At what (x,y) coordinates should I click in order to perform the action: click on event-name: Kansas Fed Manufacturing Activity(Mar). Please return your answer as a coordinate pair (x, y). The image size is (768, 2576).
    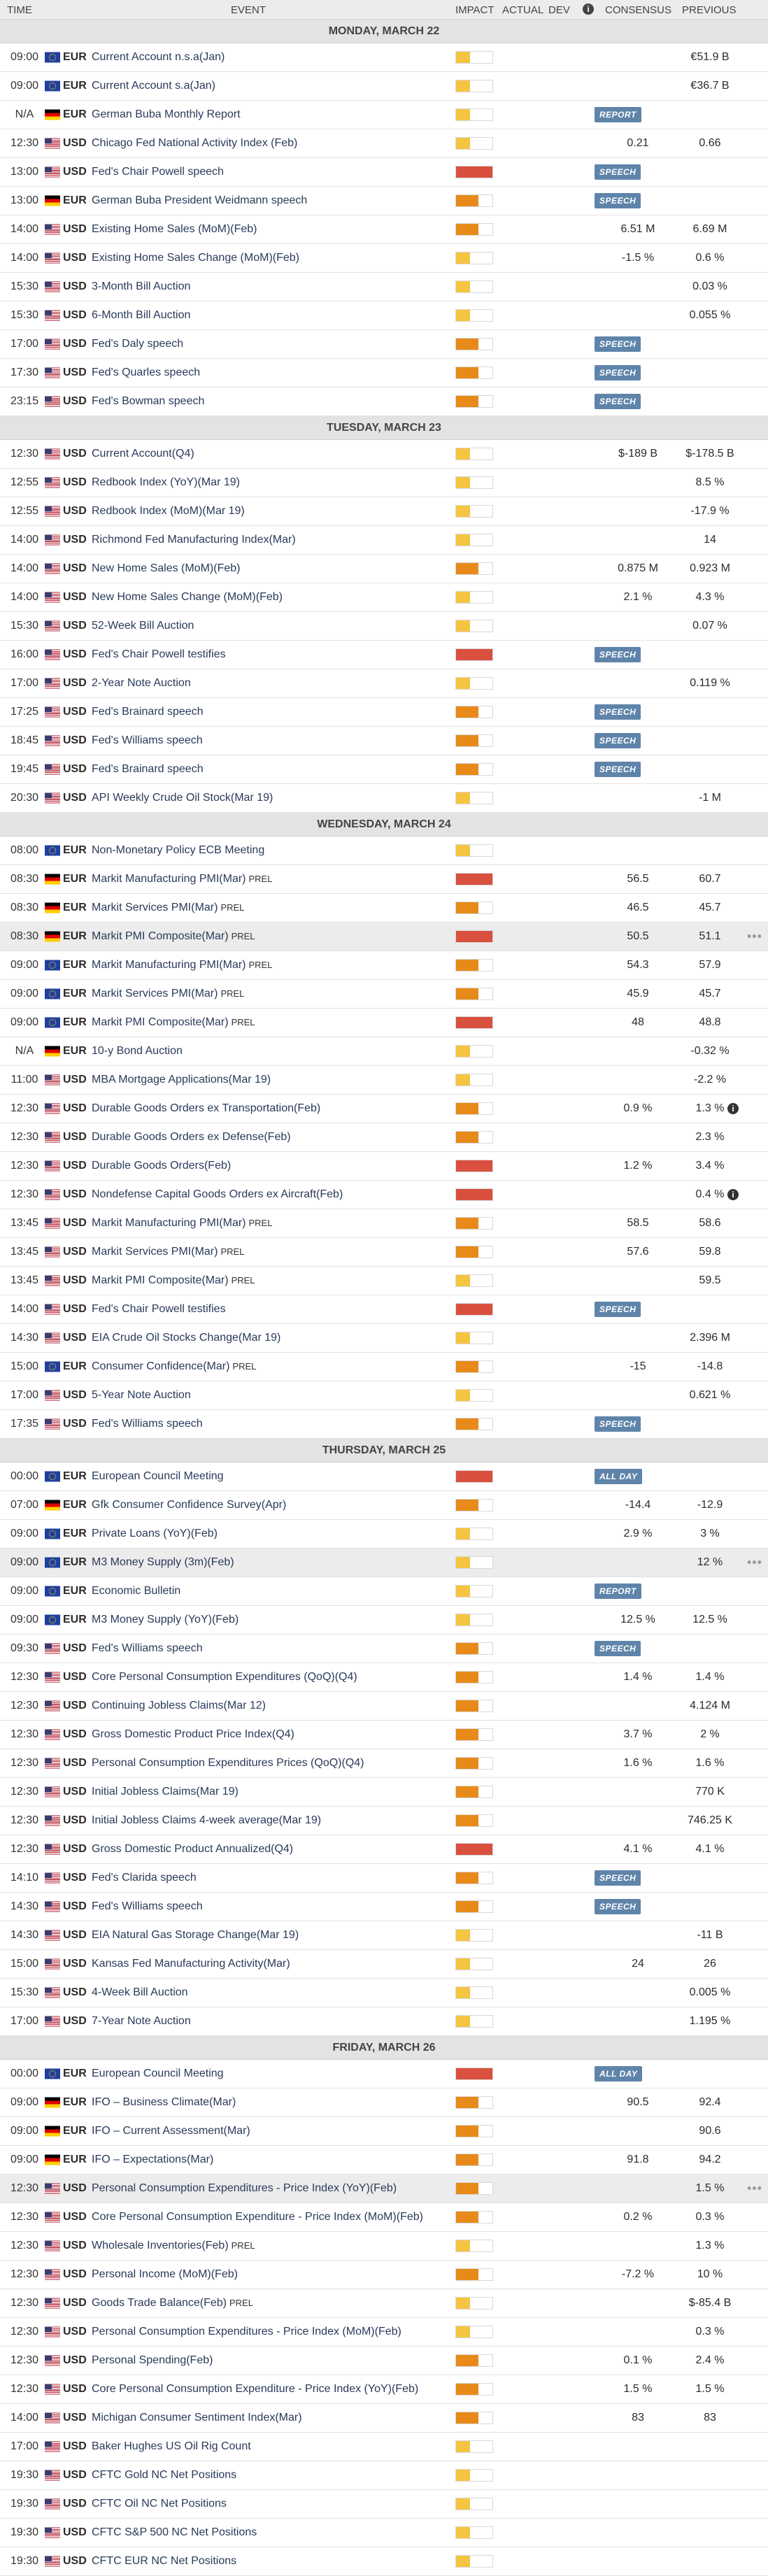
    Looking at the image, I should click on (265, 1964).